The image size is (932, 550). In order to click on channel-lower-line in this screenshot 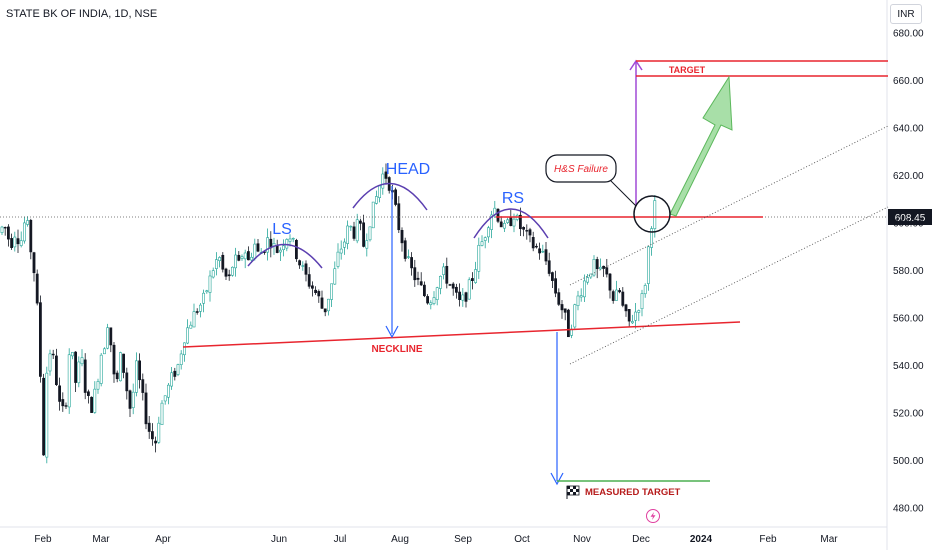, I will do `click(729, 285)`.